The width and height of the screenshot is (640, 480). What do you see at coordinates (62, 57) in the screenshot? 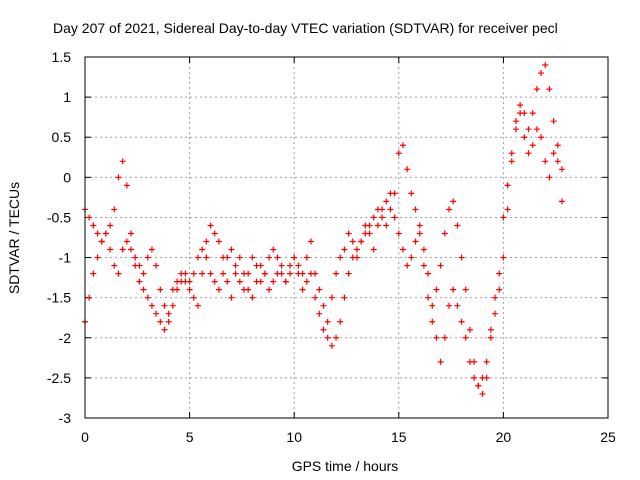
I see `y-tick-label: 1.5` at bounding box center [62, 57].